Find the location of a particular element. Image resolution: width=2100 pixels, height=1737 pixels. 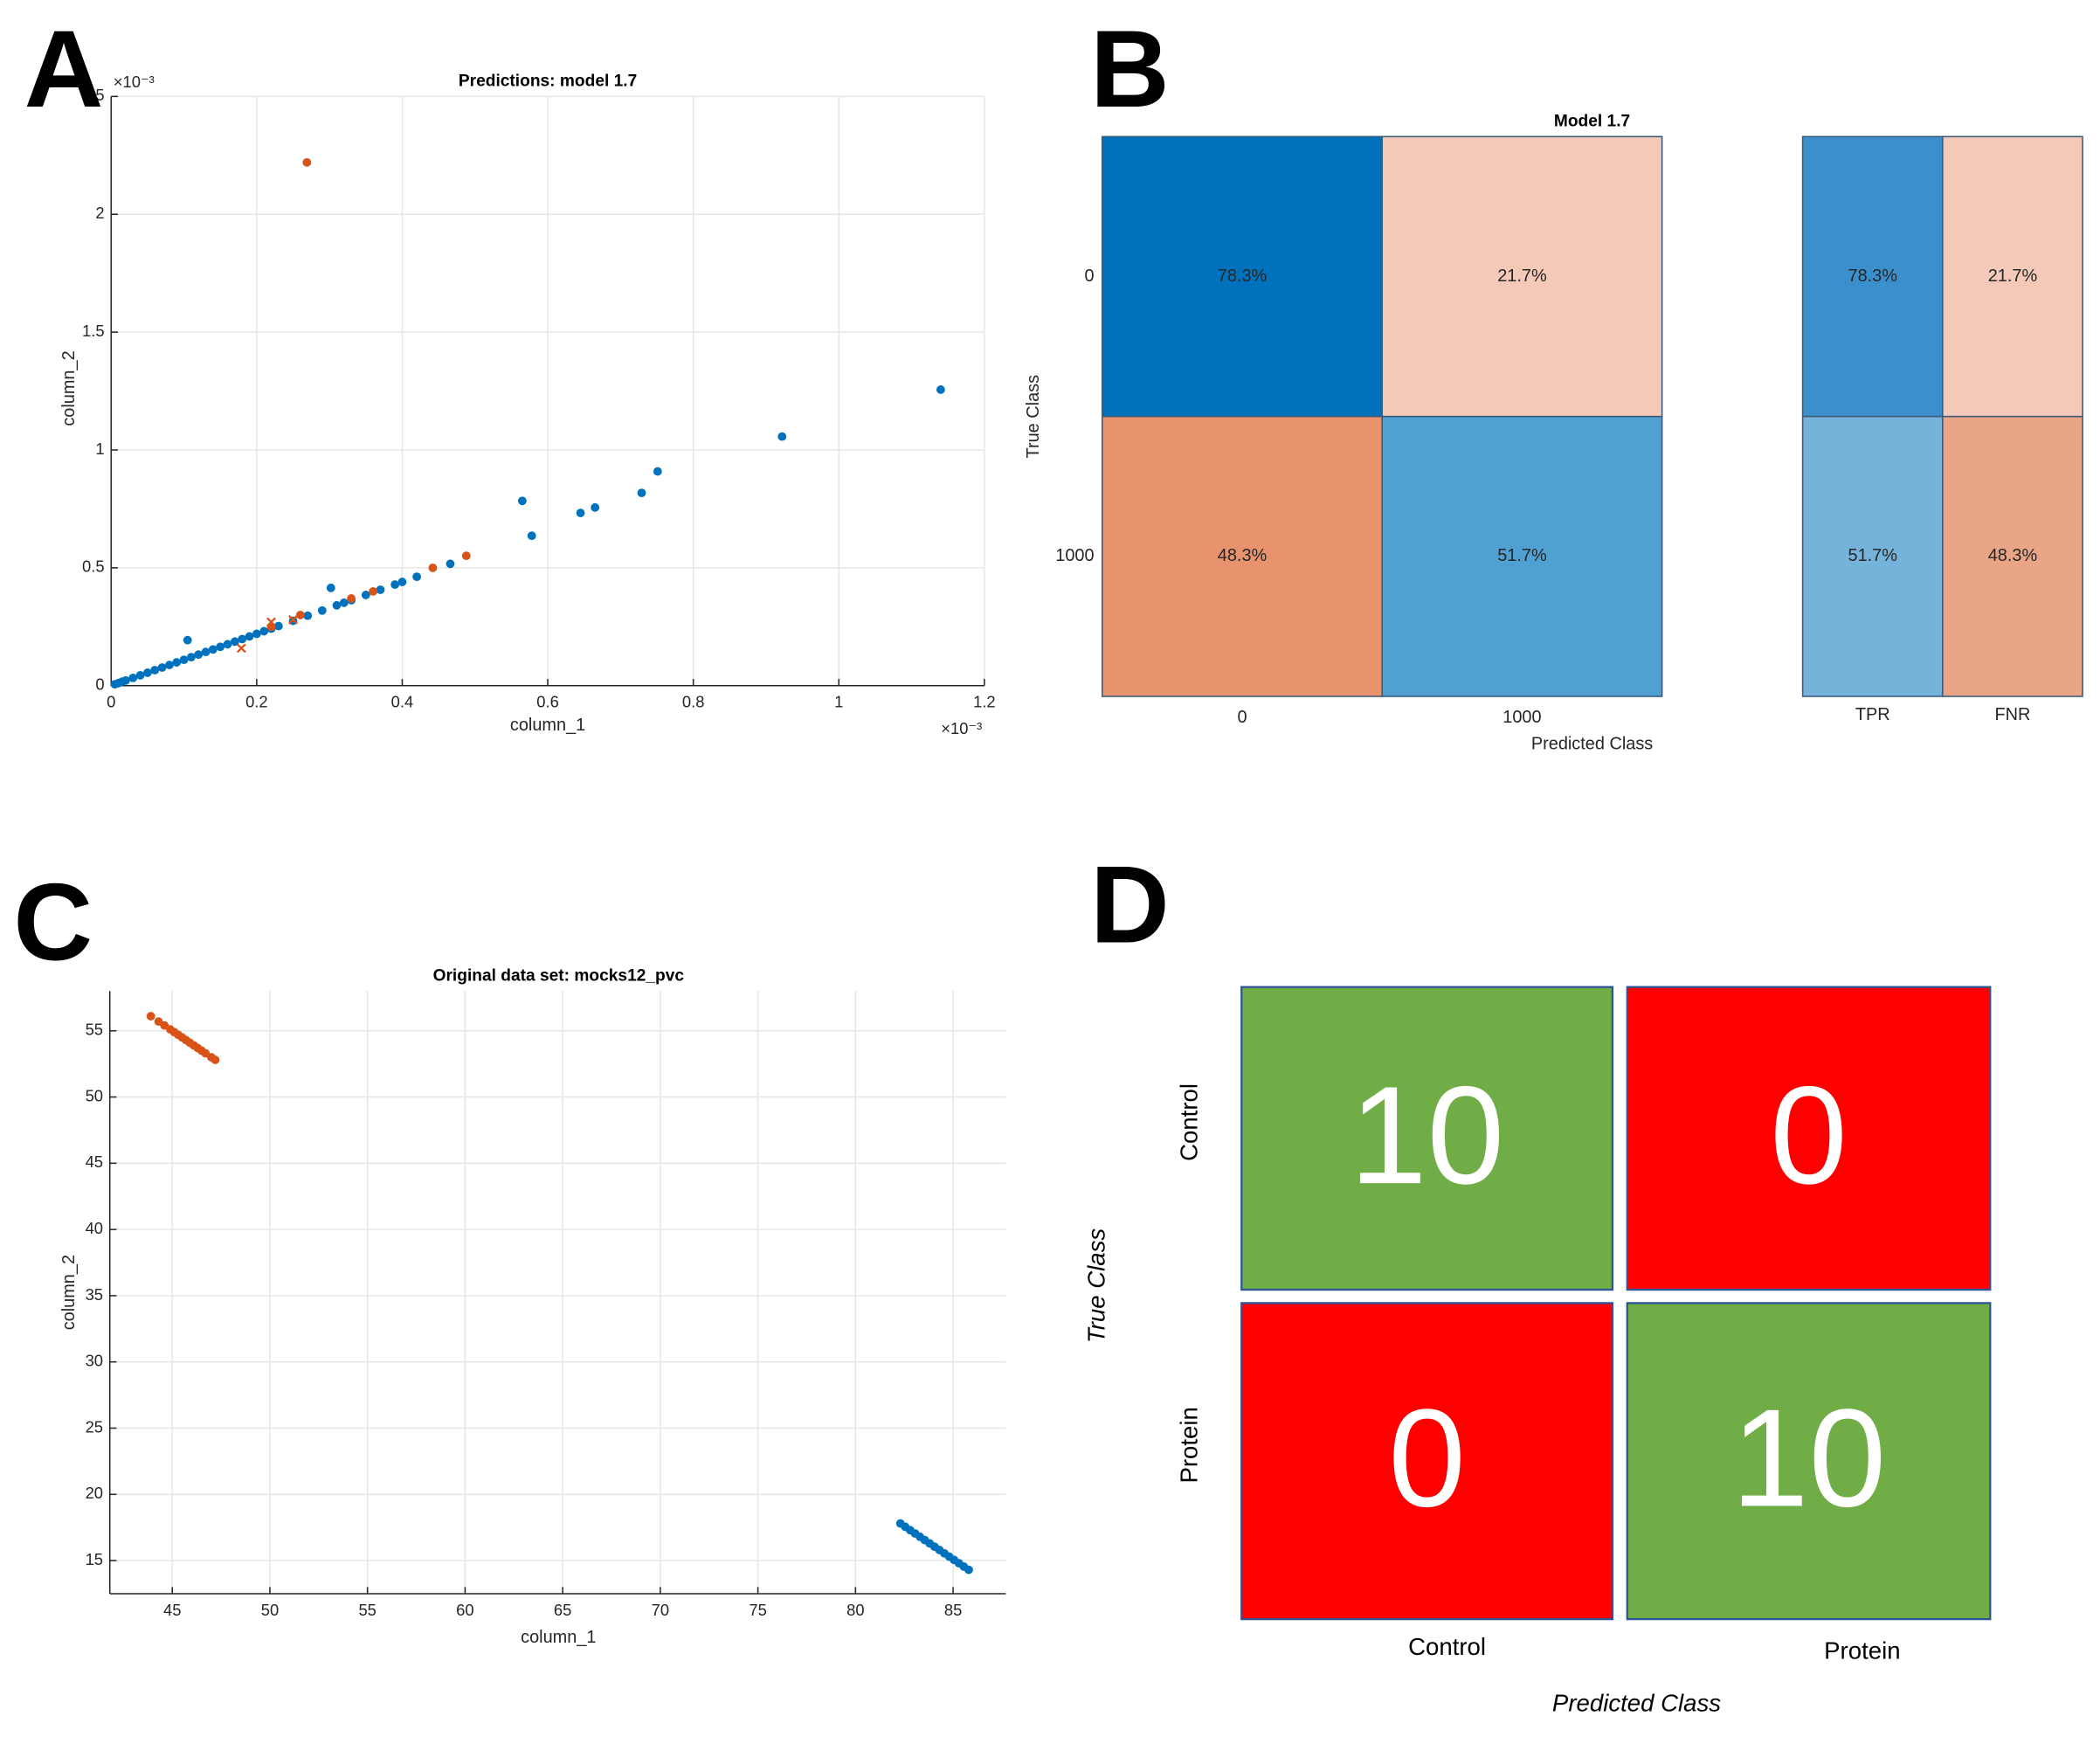

y-tick-label: 55 is located at coordinates (94, 1030).